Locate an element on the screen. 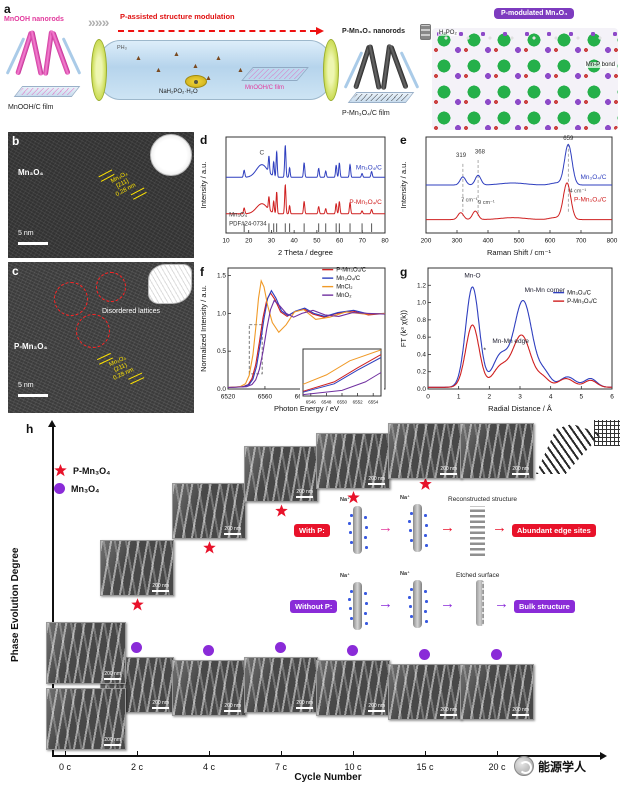 This screenshot has height=800, width=623. reconstructed-structure-label: Reconstructed structure is located at coordinates (483, 499).